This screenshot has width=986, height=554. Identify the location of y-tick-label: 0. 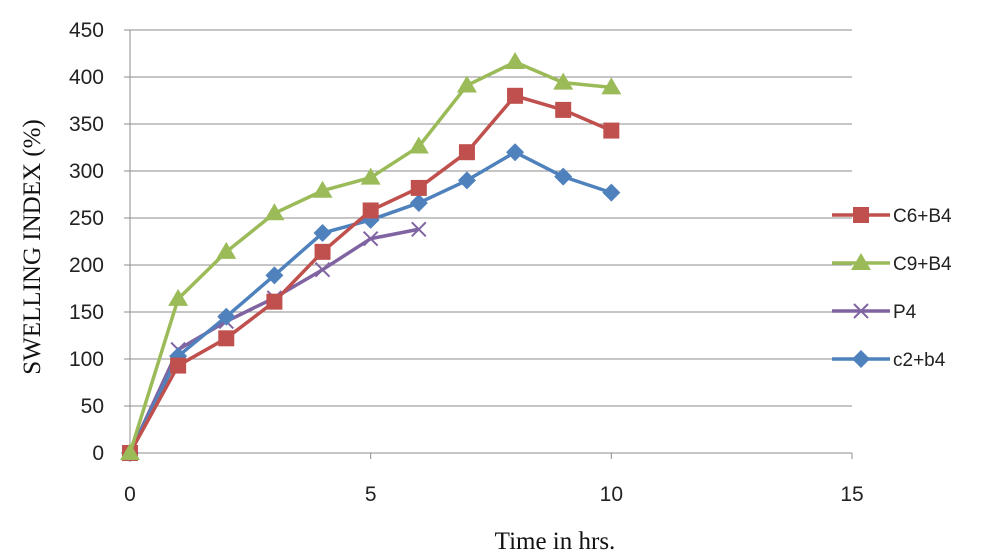
(98, 453).